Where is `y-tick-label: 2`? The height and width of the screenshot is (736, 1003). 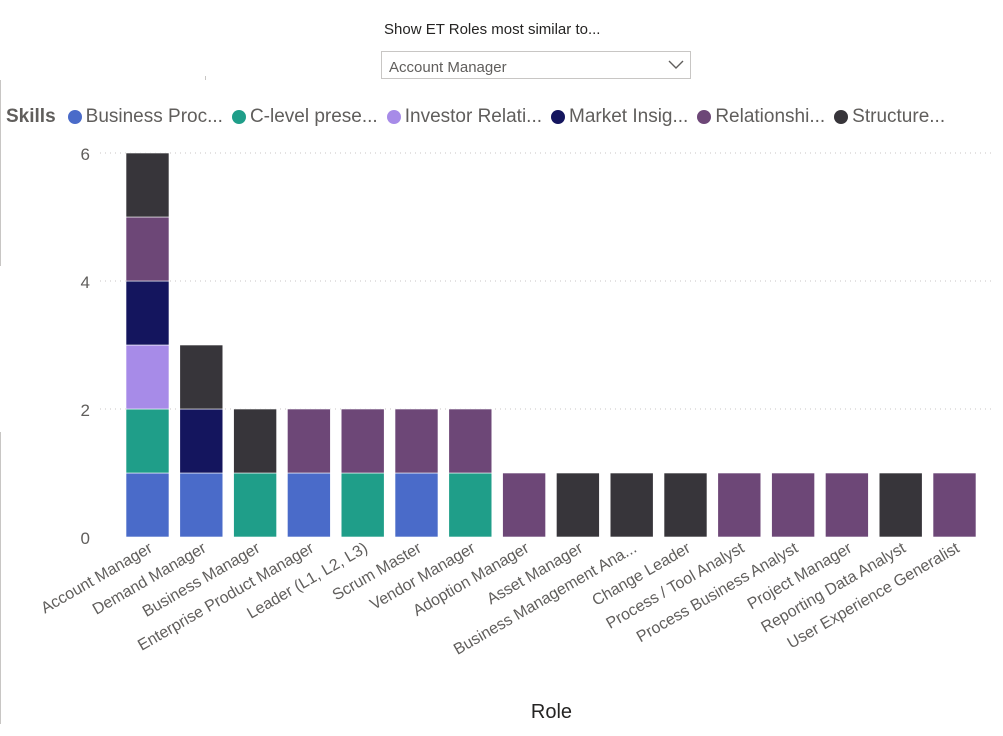 y-tick-label: 2 is located at coordinates (85, 410).